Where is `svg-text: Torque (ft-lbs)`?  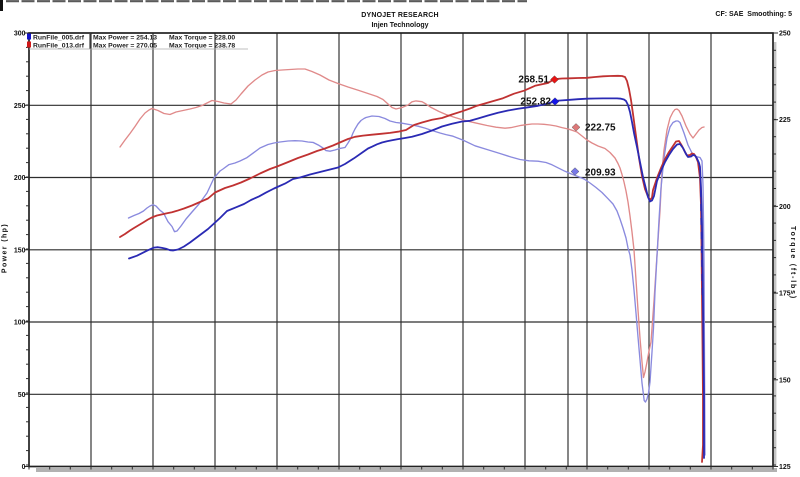
svg-text: Torque (ft-lbs) is located at coordinates (792, 263).